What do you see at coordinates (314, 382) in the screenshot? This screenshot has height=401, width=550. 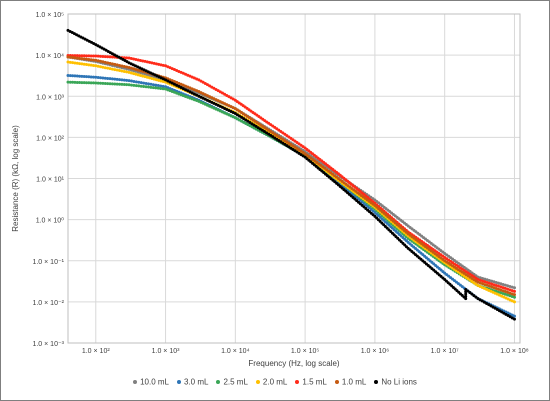 I see `legend-label: 1.5 mL` at bounding box center [314, 382].